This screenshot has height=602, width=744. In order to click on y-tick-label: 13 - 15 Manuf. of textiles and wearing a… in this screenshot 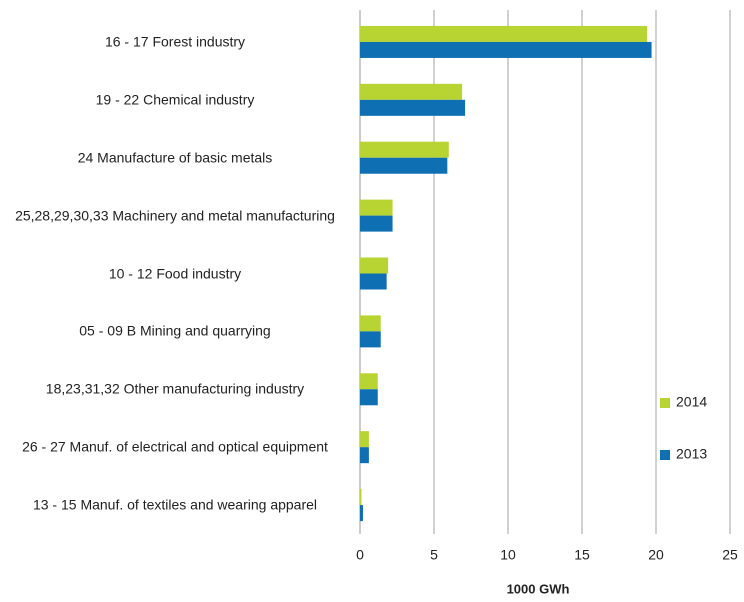, I will do `click(175, 504)`.